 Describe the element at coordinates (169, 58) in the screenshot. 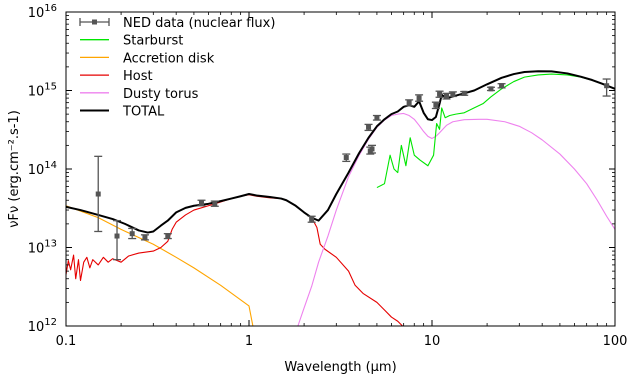

I see `legend-label: Accretion disk` at that location.